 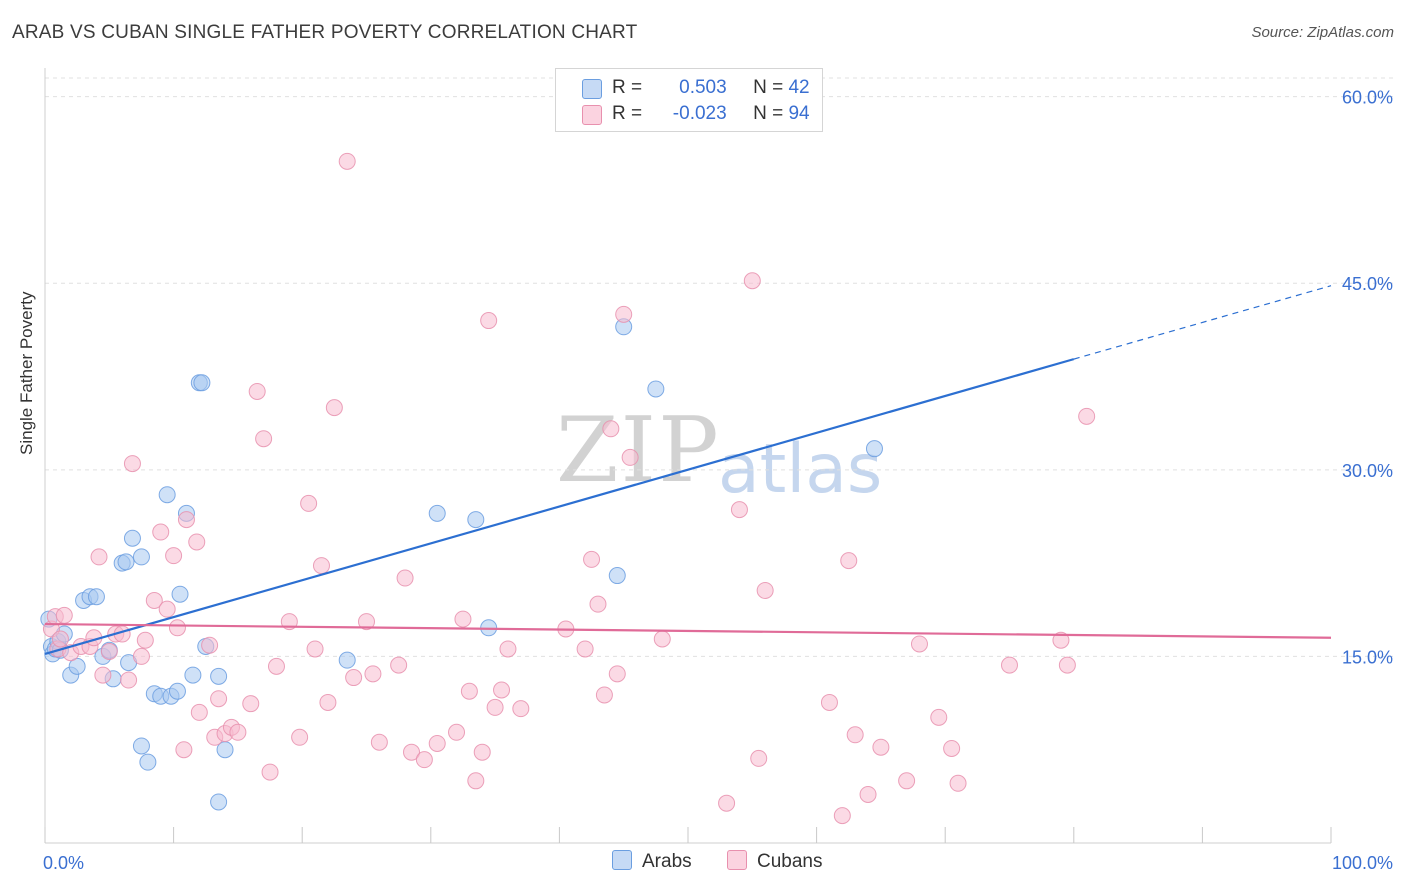 I want to click on y-tick-label-0: 15.0%, so click(x=1367, y=657).